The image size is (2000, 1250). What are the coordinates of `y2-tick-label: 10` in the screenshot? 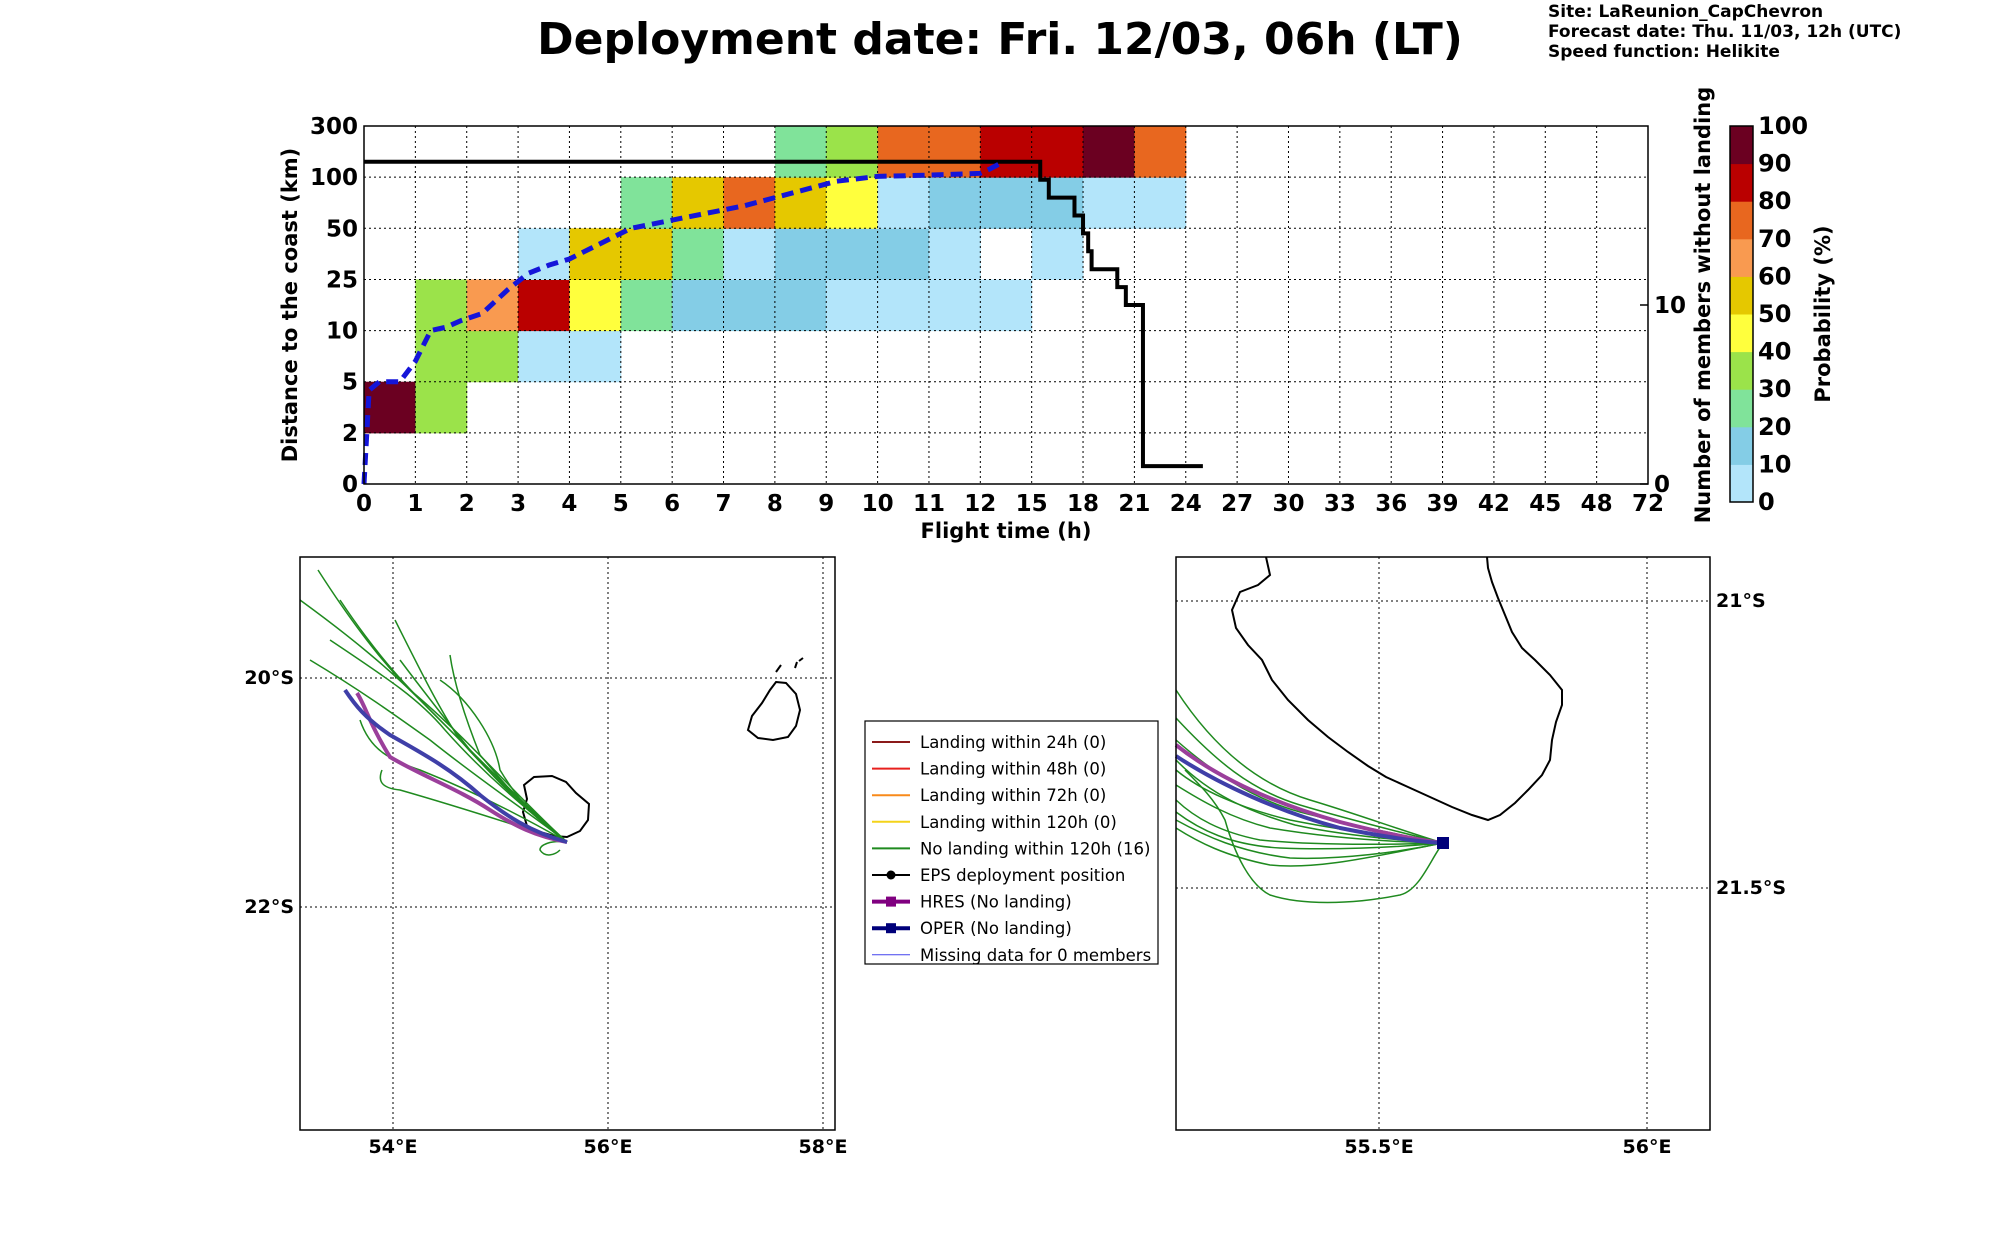 It's located at (1670, 306).